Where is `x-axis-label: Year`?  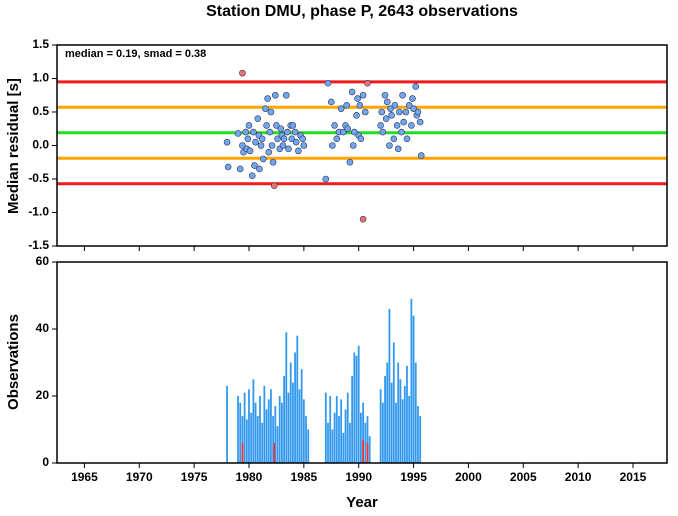 x-axis-label: Year is located at coordinates (362, 502).